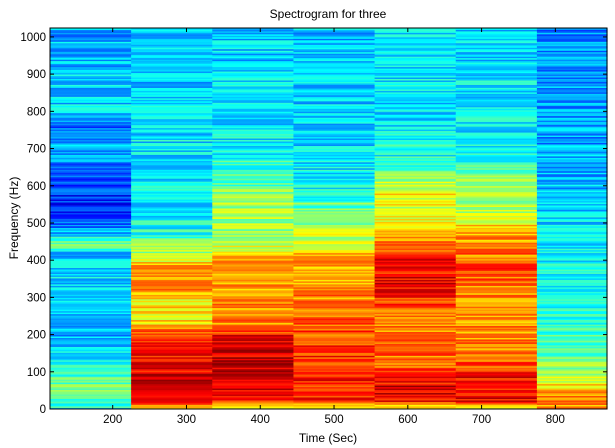 The width and height of the screenshot is (615, 448). I want to click on x-tick-label: 600, so click(407, 420).